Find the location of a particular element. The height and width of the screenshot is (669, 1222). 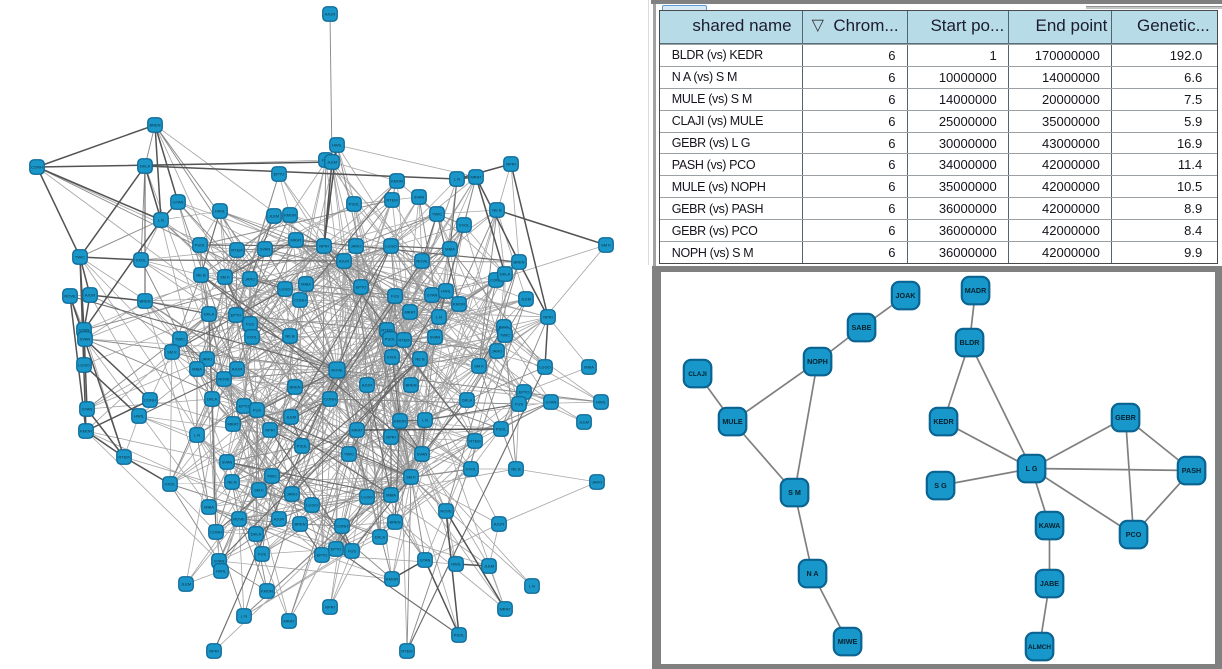

svg-text: SABE is located at coordinates (861, 327).